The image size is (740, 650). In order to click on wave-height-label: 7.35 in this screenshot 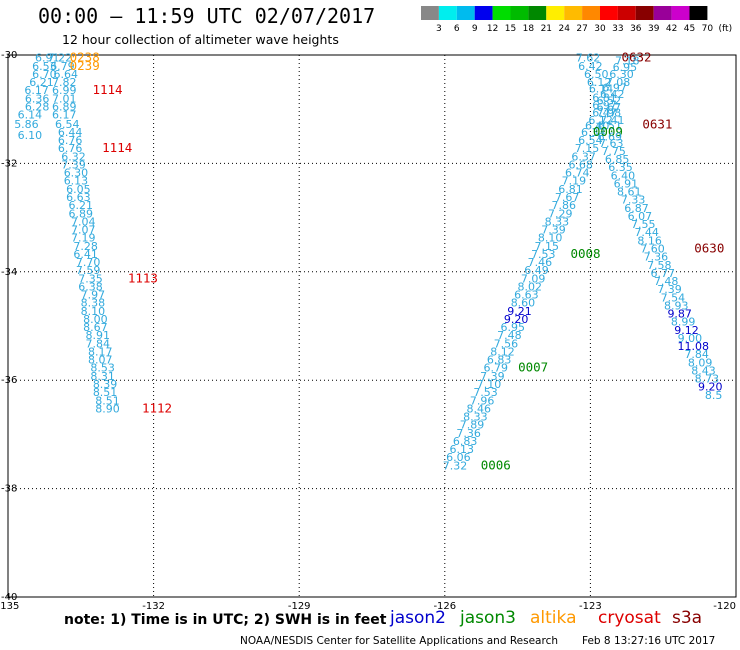, I will do `click(90, 278)`.